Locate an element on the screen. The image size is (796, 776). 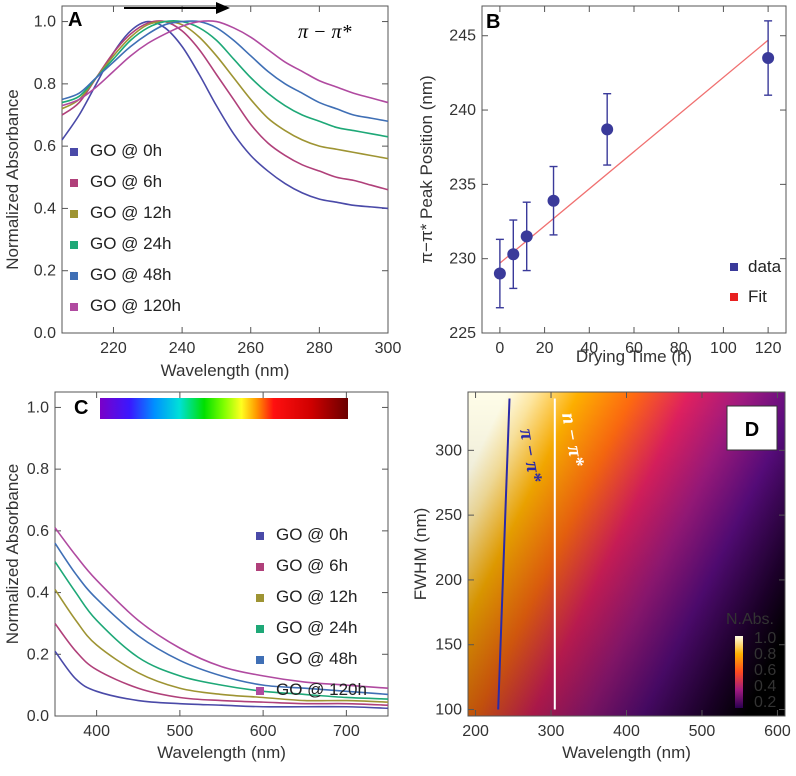
x-tick-label: 100 is located at coordinates (723, 348).